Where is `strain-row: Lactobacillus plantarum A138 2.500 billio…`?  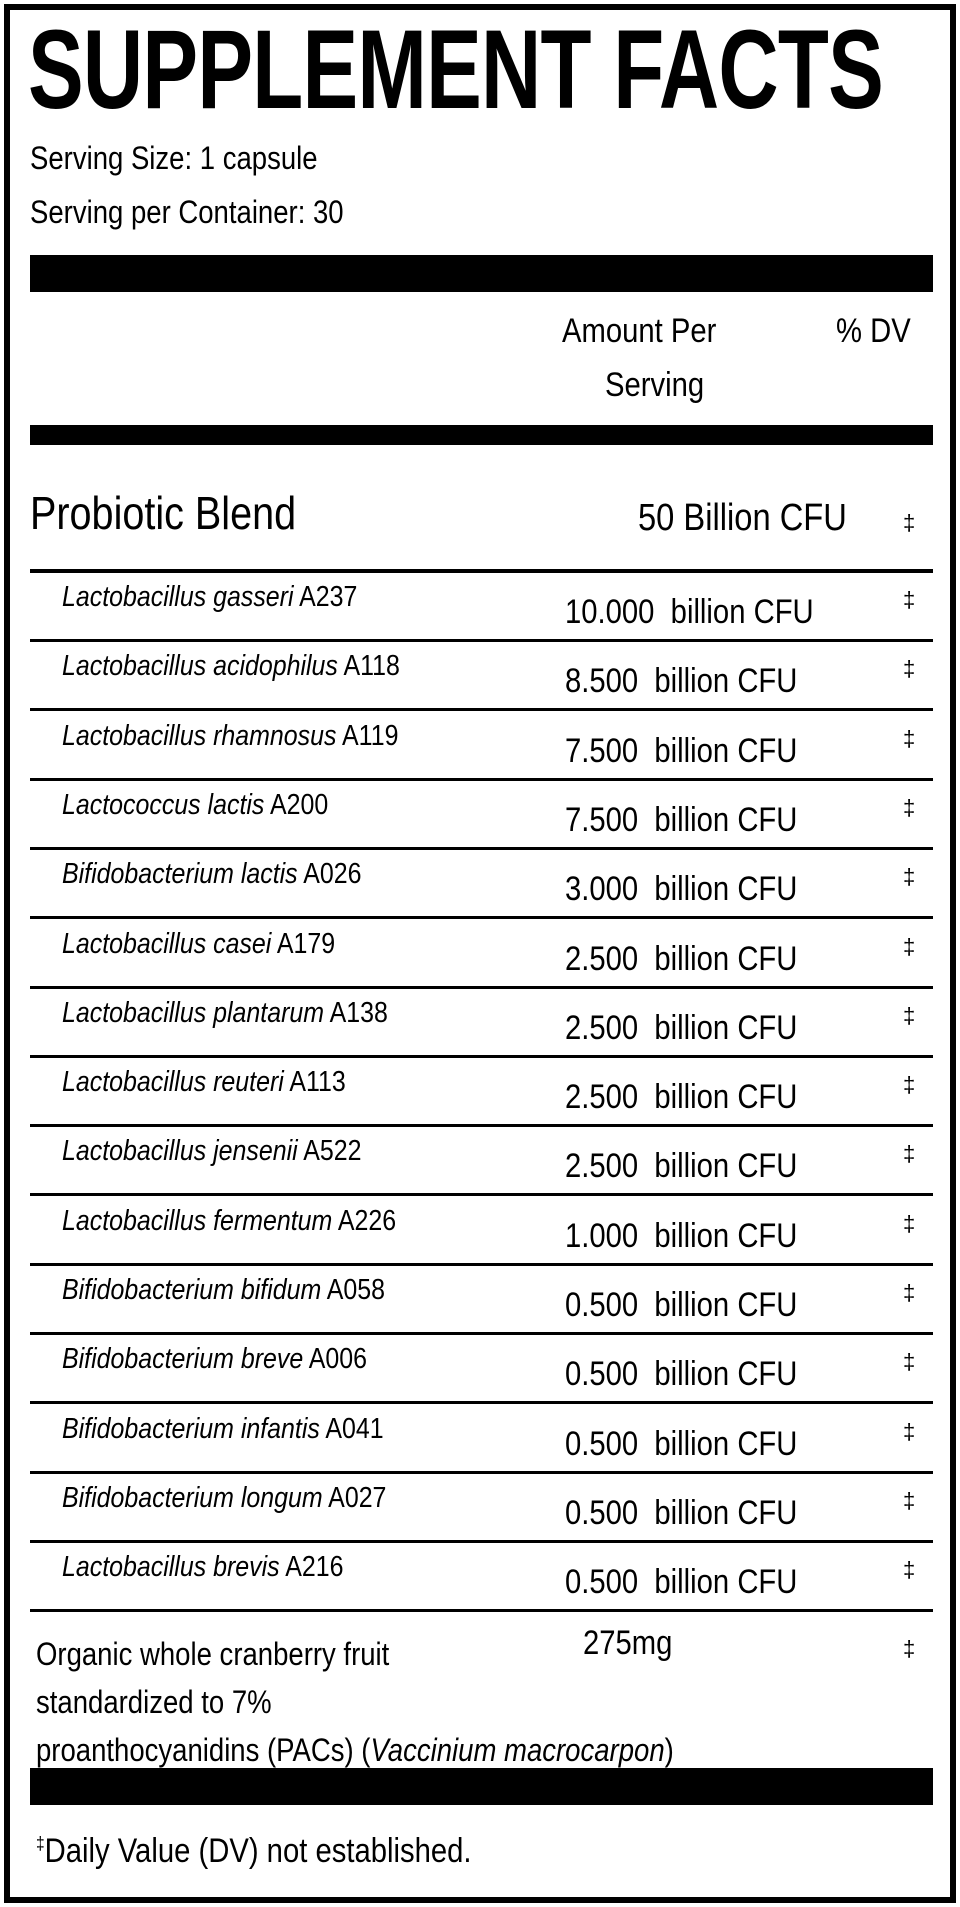
strain-row: Lactobacillus plantarum A138 2.500 billio… is located at coordinates (481, 1023).